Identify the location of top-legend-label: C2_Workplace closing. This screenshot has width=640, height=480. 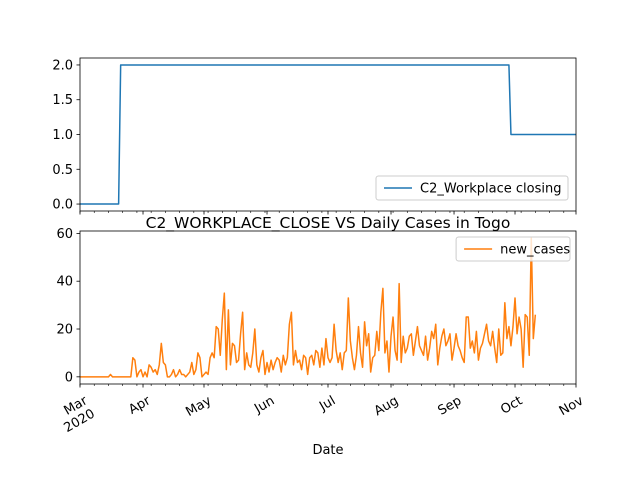
(490, 189).